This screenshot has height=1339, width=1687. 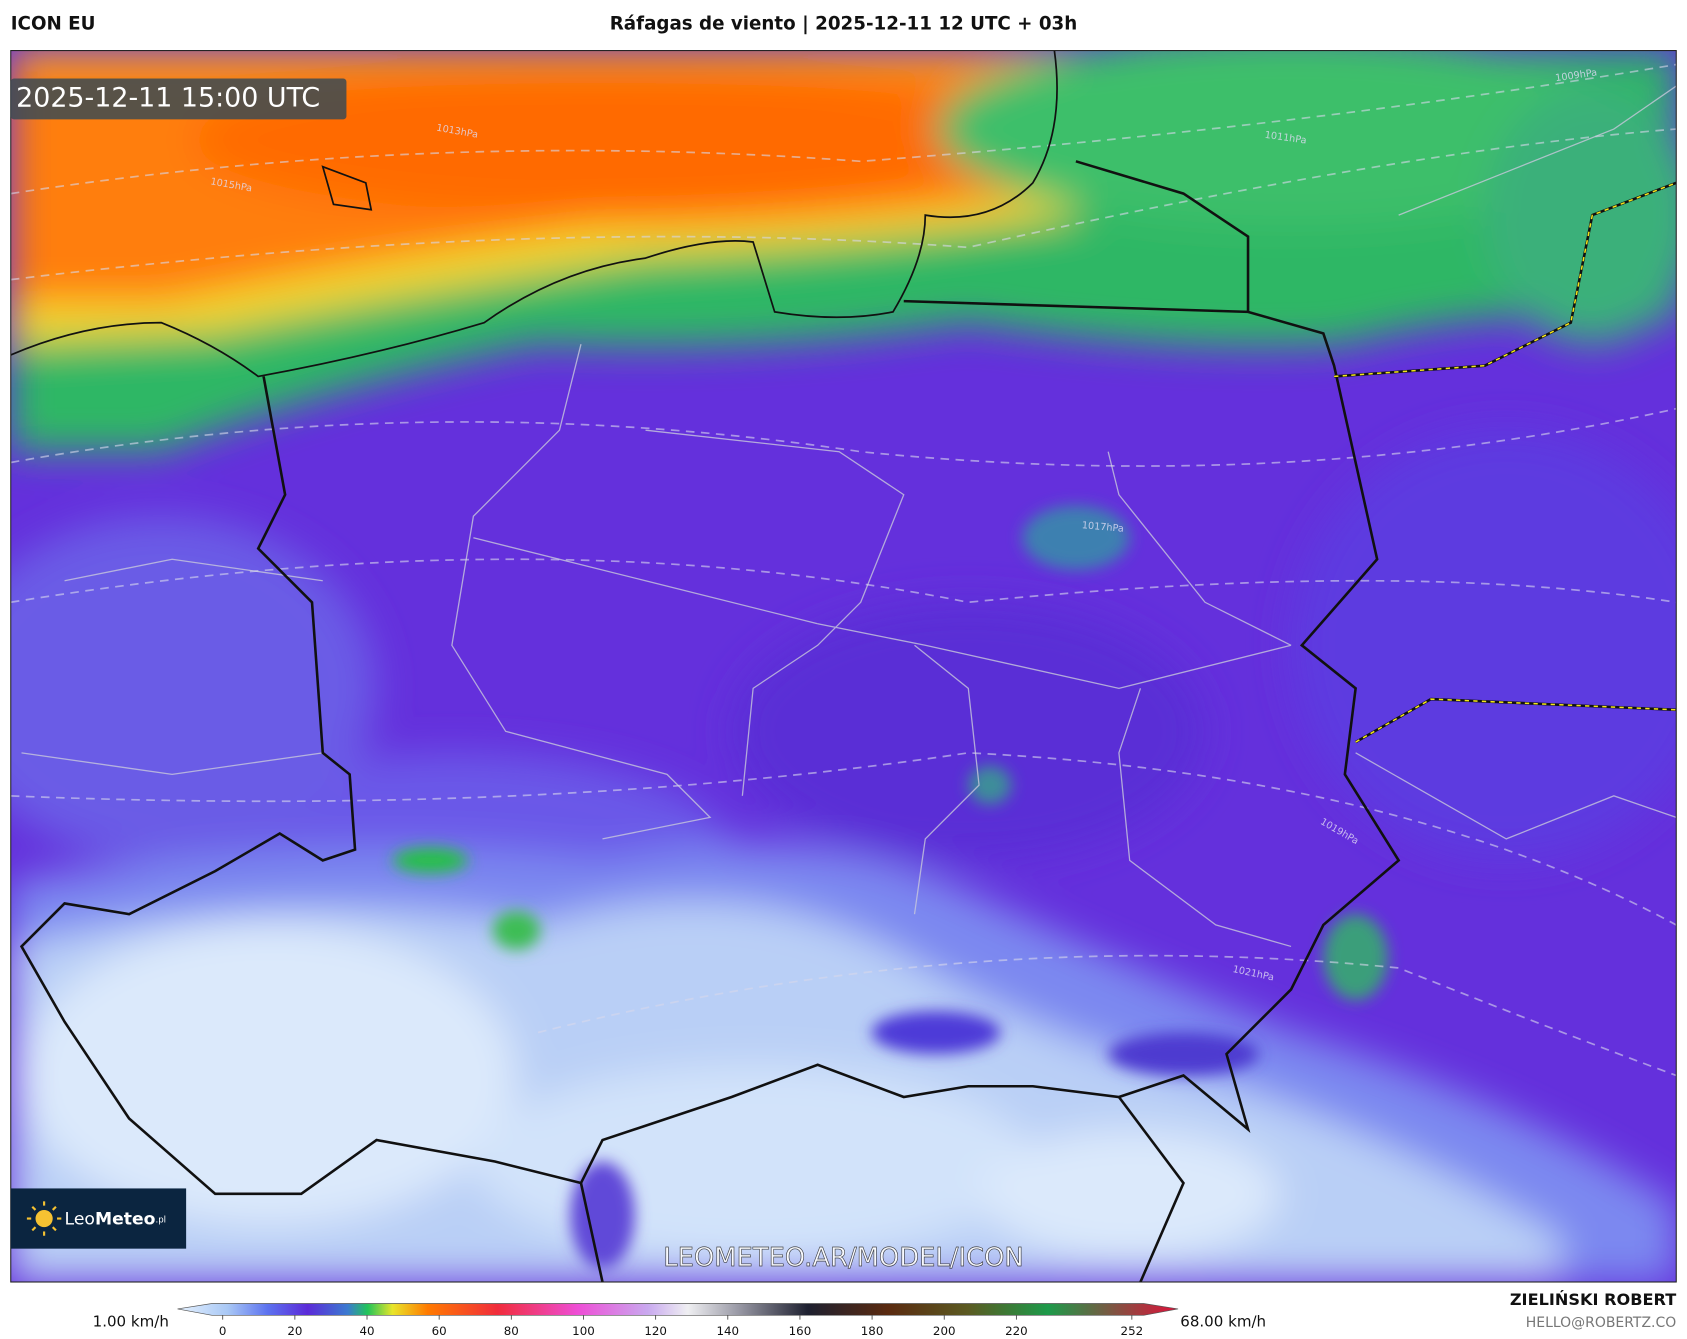 I want to click on colorbar-tick-label: 80, so click(x=511, y=1331).